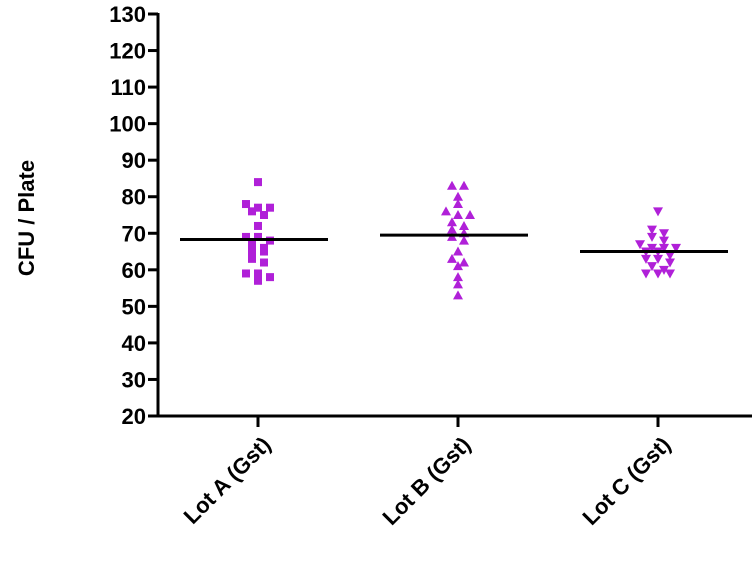  Describe the element at coordinates (134, 270) in the screenshot. I see `y-tick-label: 60` at that location.